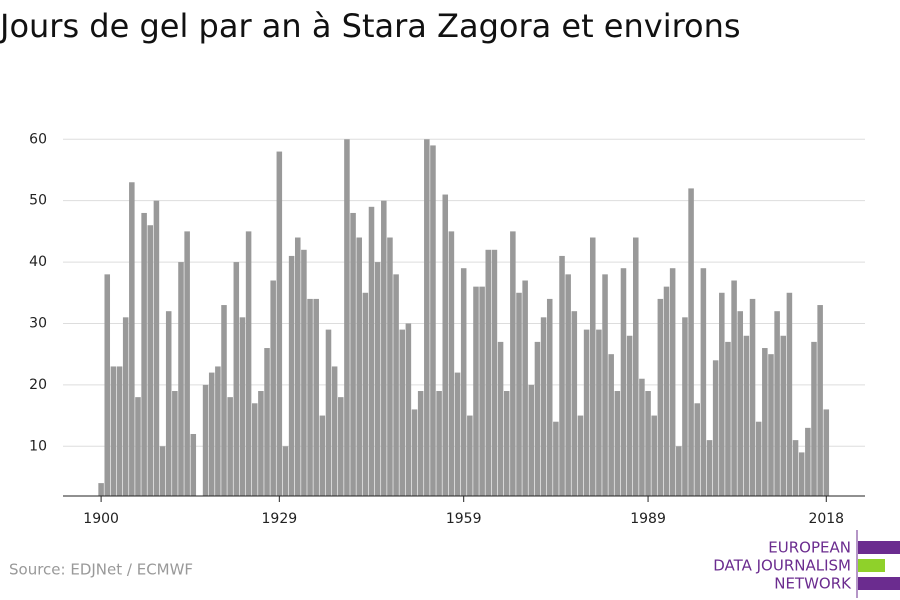 The image size is (900, 600). I want to click on x-tick-label: 1959, so click(464, 519).